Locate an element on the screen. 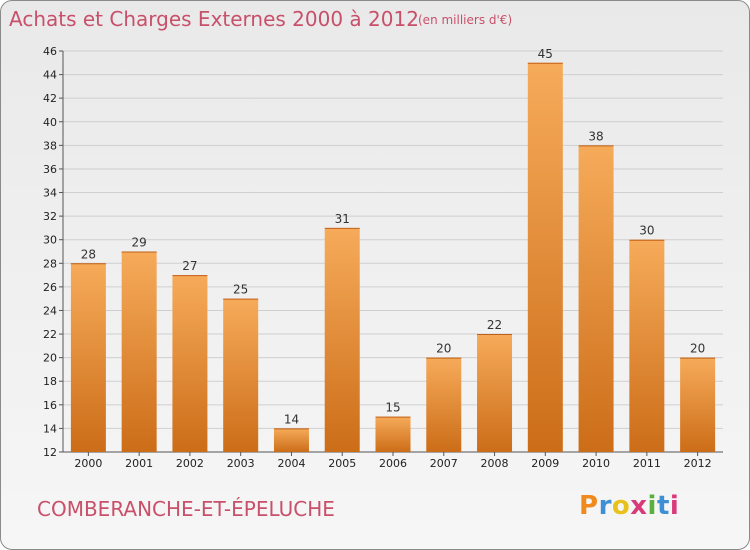 The height and width of the screenshot is (550, 750). y-tick-label: 28 is located at coordinates (50, 263).